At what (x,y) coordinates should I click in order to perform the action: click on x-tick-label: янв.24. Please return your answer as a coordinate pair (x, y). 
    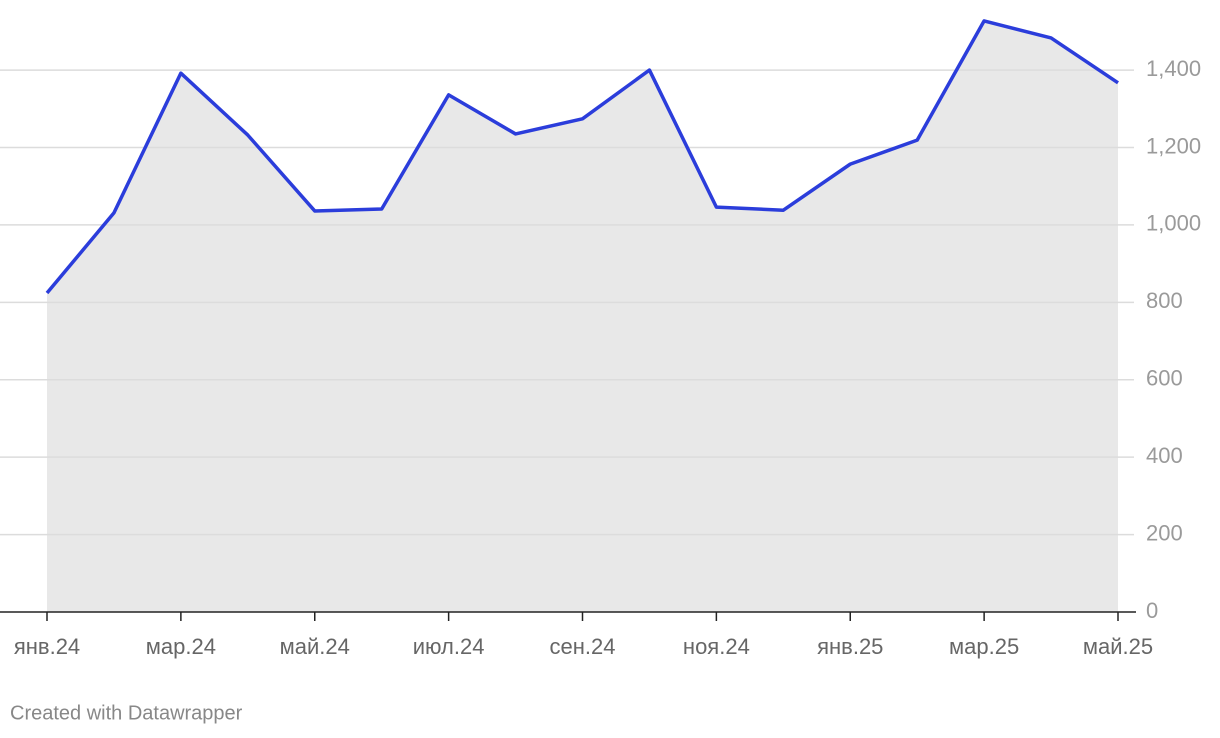
    Looking at the image, I should click on (47, 646).